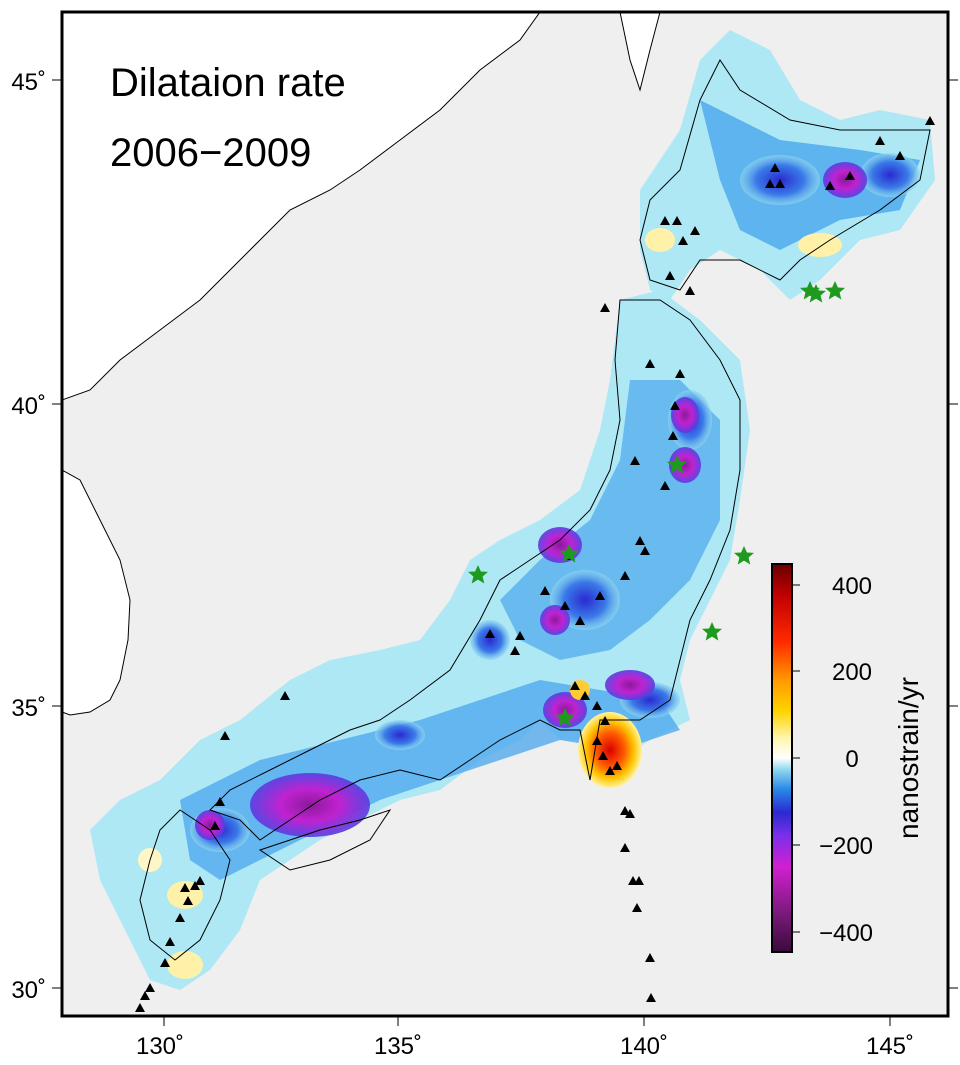 This screenshot has width=960, height=1065. What do you see at coordinates (644, 1046) in the screenshot?
I see `x-tick-label: 140˚` at bounding box center [644, 1046].